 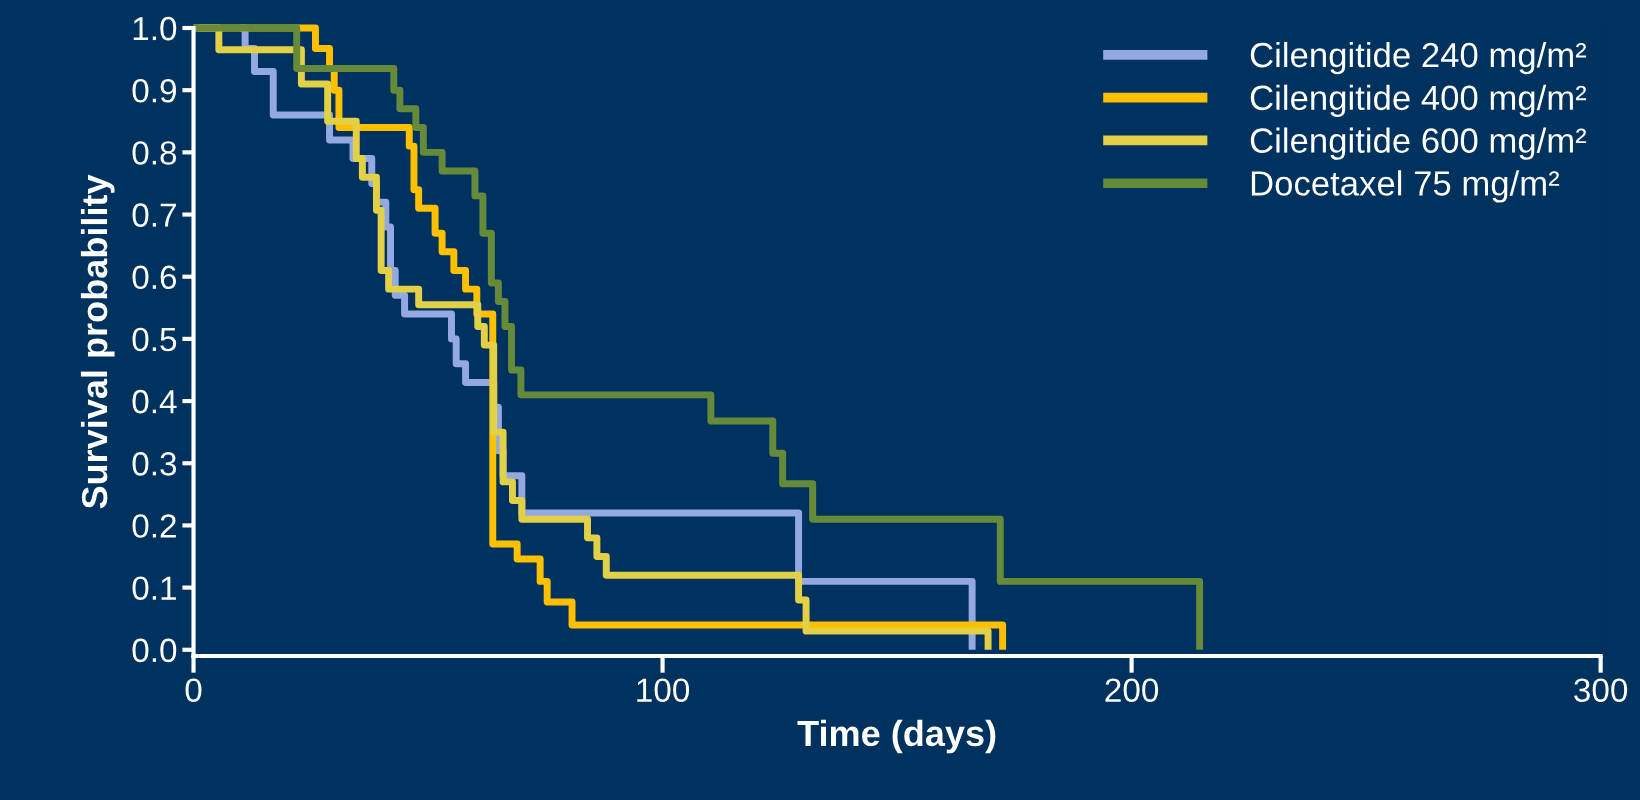 I want to click on y-tick-label: 0.0, so click(x=154, y=650).